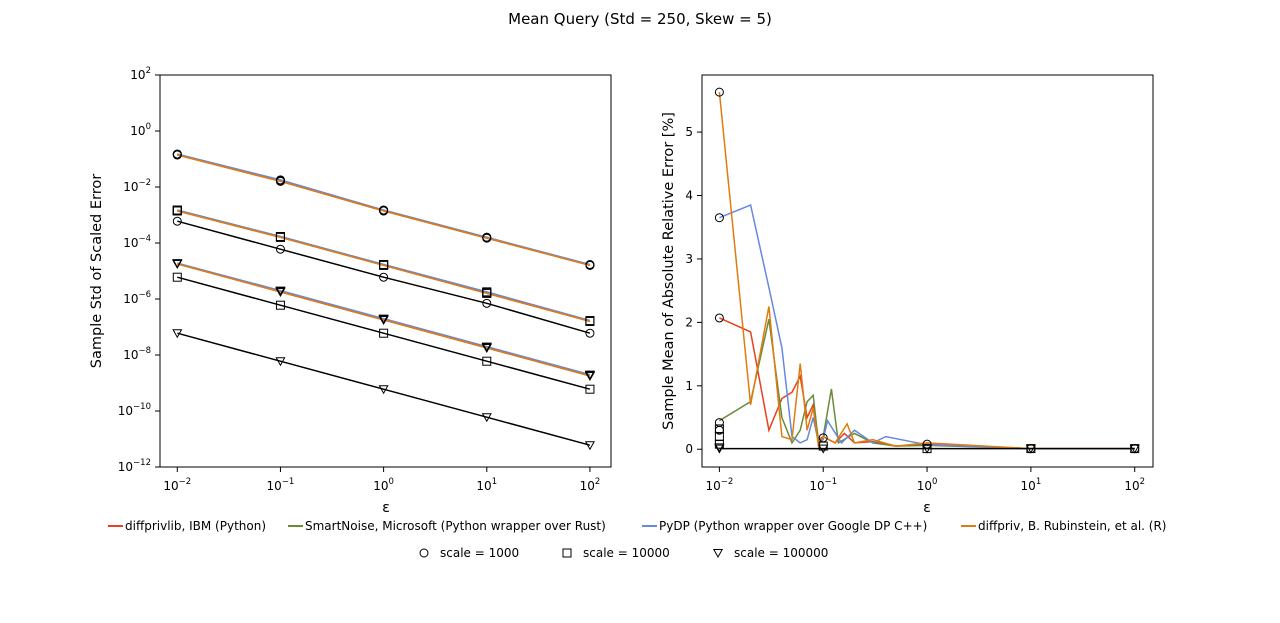 This screenshot has height=623, width=1280. Describe the element at coordinates (590, 485) in the screenshot. I see `left-x-tick-label: 10²` at that location.